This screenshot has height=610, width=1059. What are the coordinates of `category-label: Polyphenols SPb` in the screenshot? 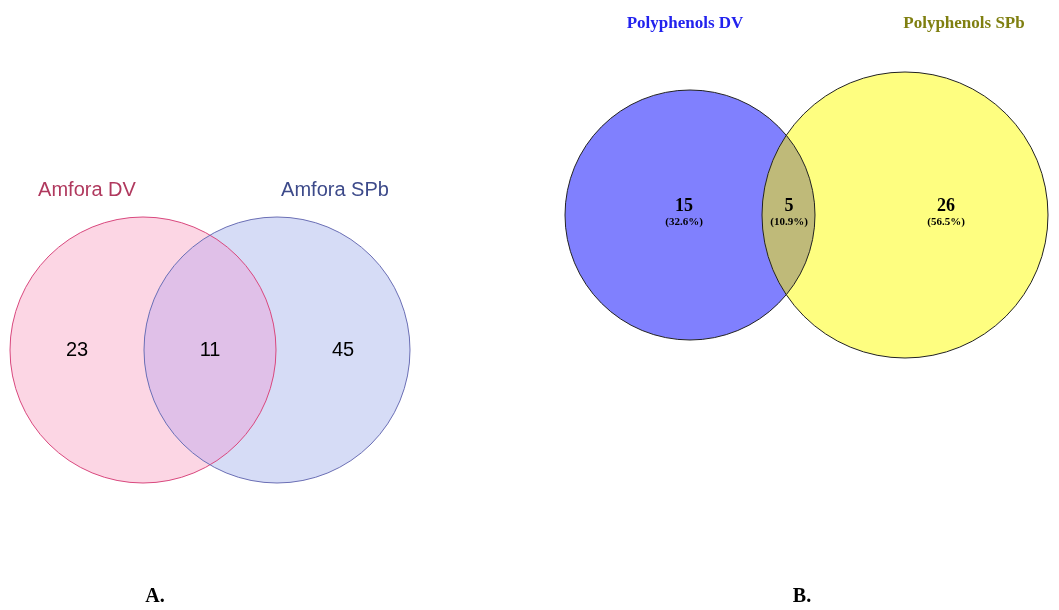 It's located at (964, 23).